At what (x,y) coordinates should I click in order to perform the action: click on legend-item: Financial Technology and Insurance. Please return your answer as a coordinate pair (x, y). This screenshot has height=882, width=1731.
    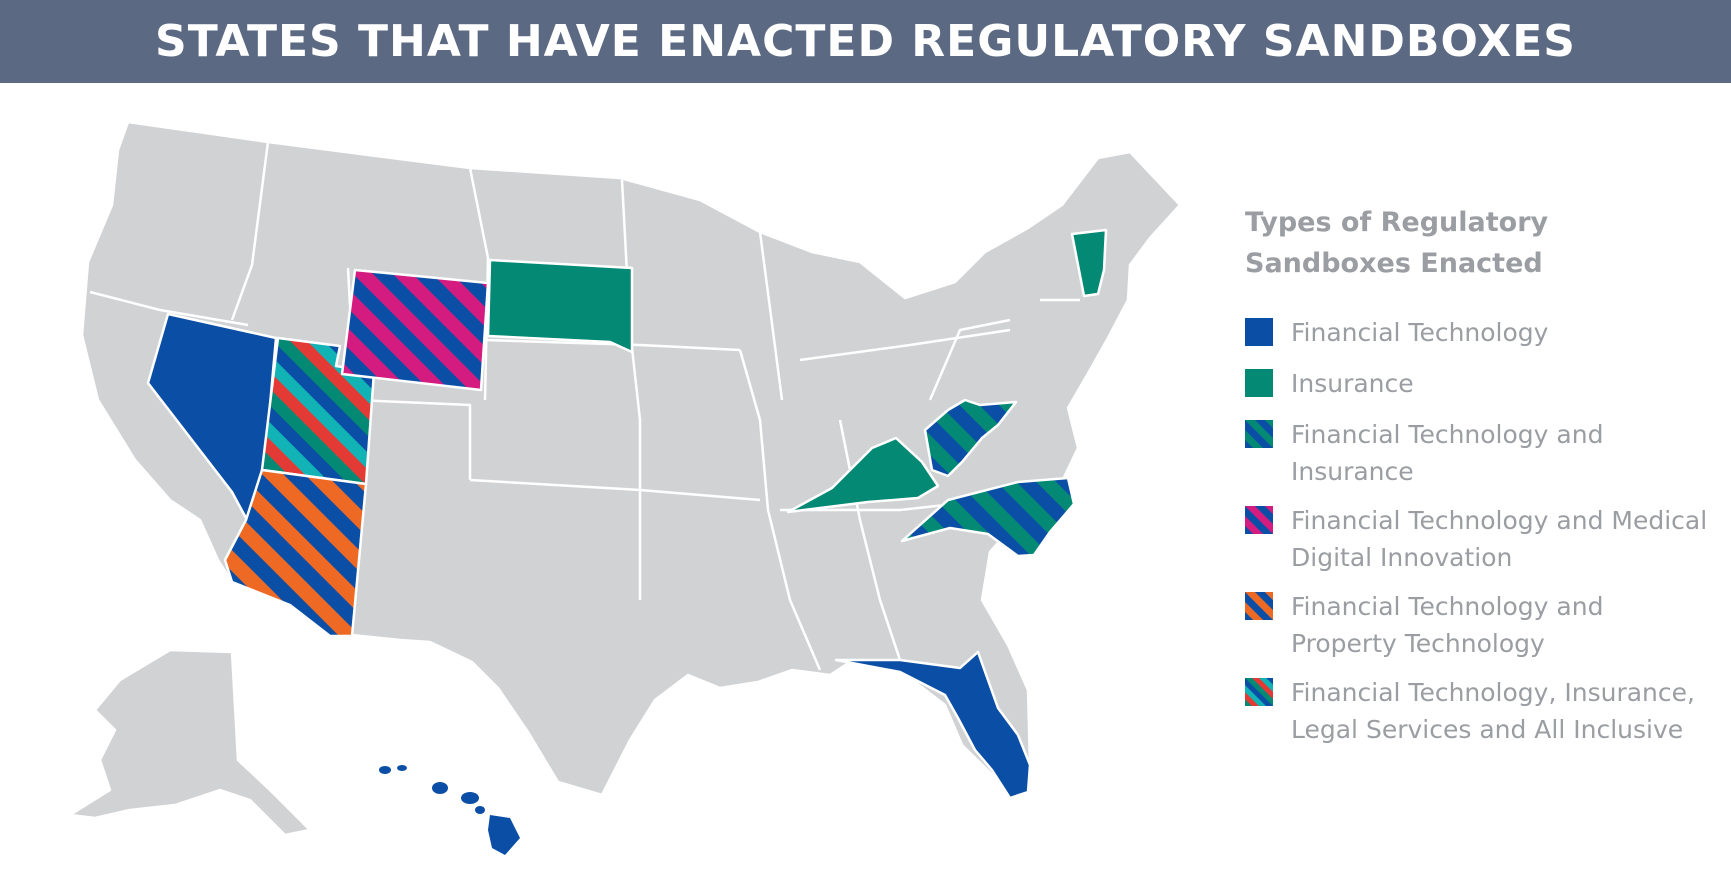
    Looking at the image, I should click on (1480, 453).